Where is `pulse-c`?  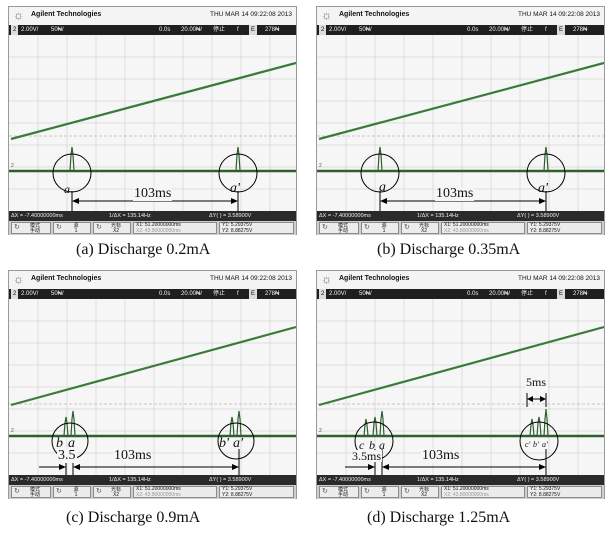 pulse-c is located at coordinates (366, 427).